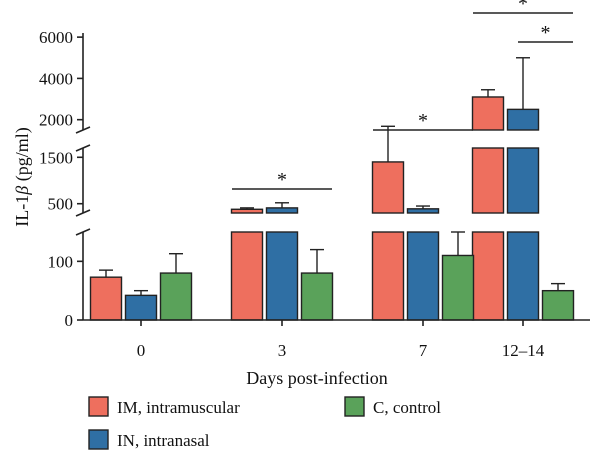 The image size is (600, 459). What do you see at coordinates (423, 350) in the screenshot?
I see `x-tick-label: 7` at bounding box center [423, 350].